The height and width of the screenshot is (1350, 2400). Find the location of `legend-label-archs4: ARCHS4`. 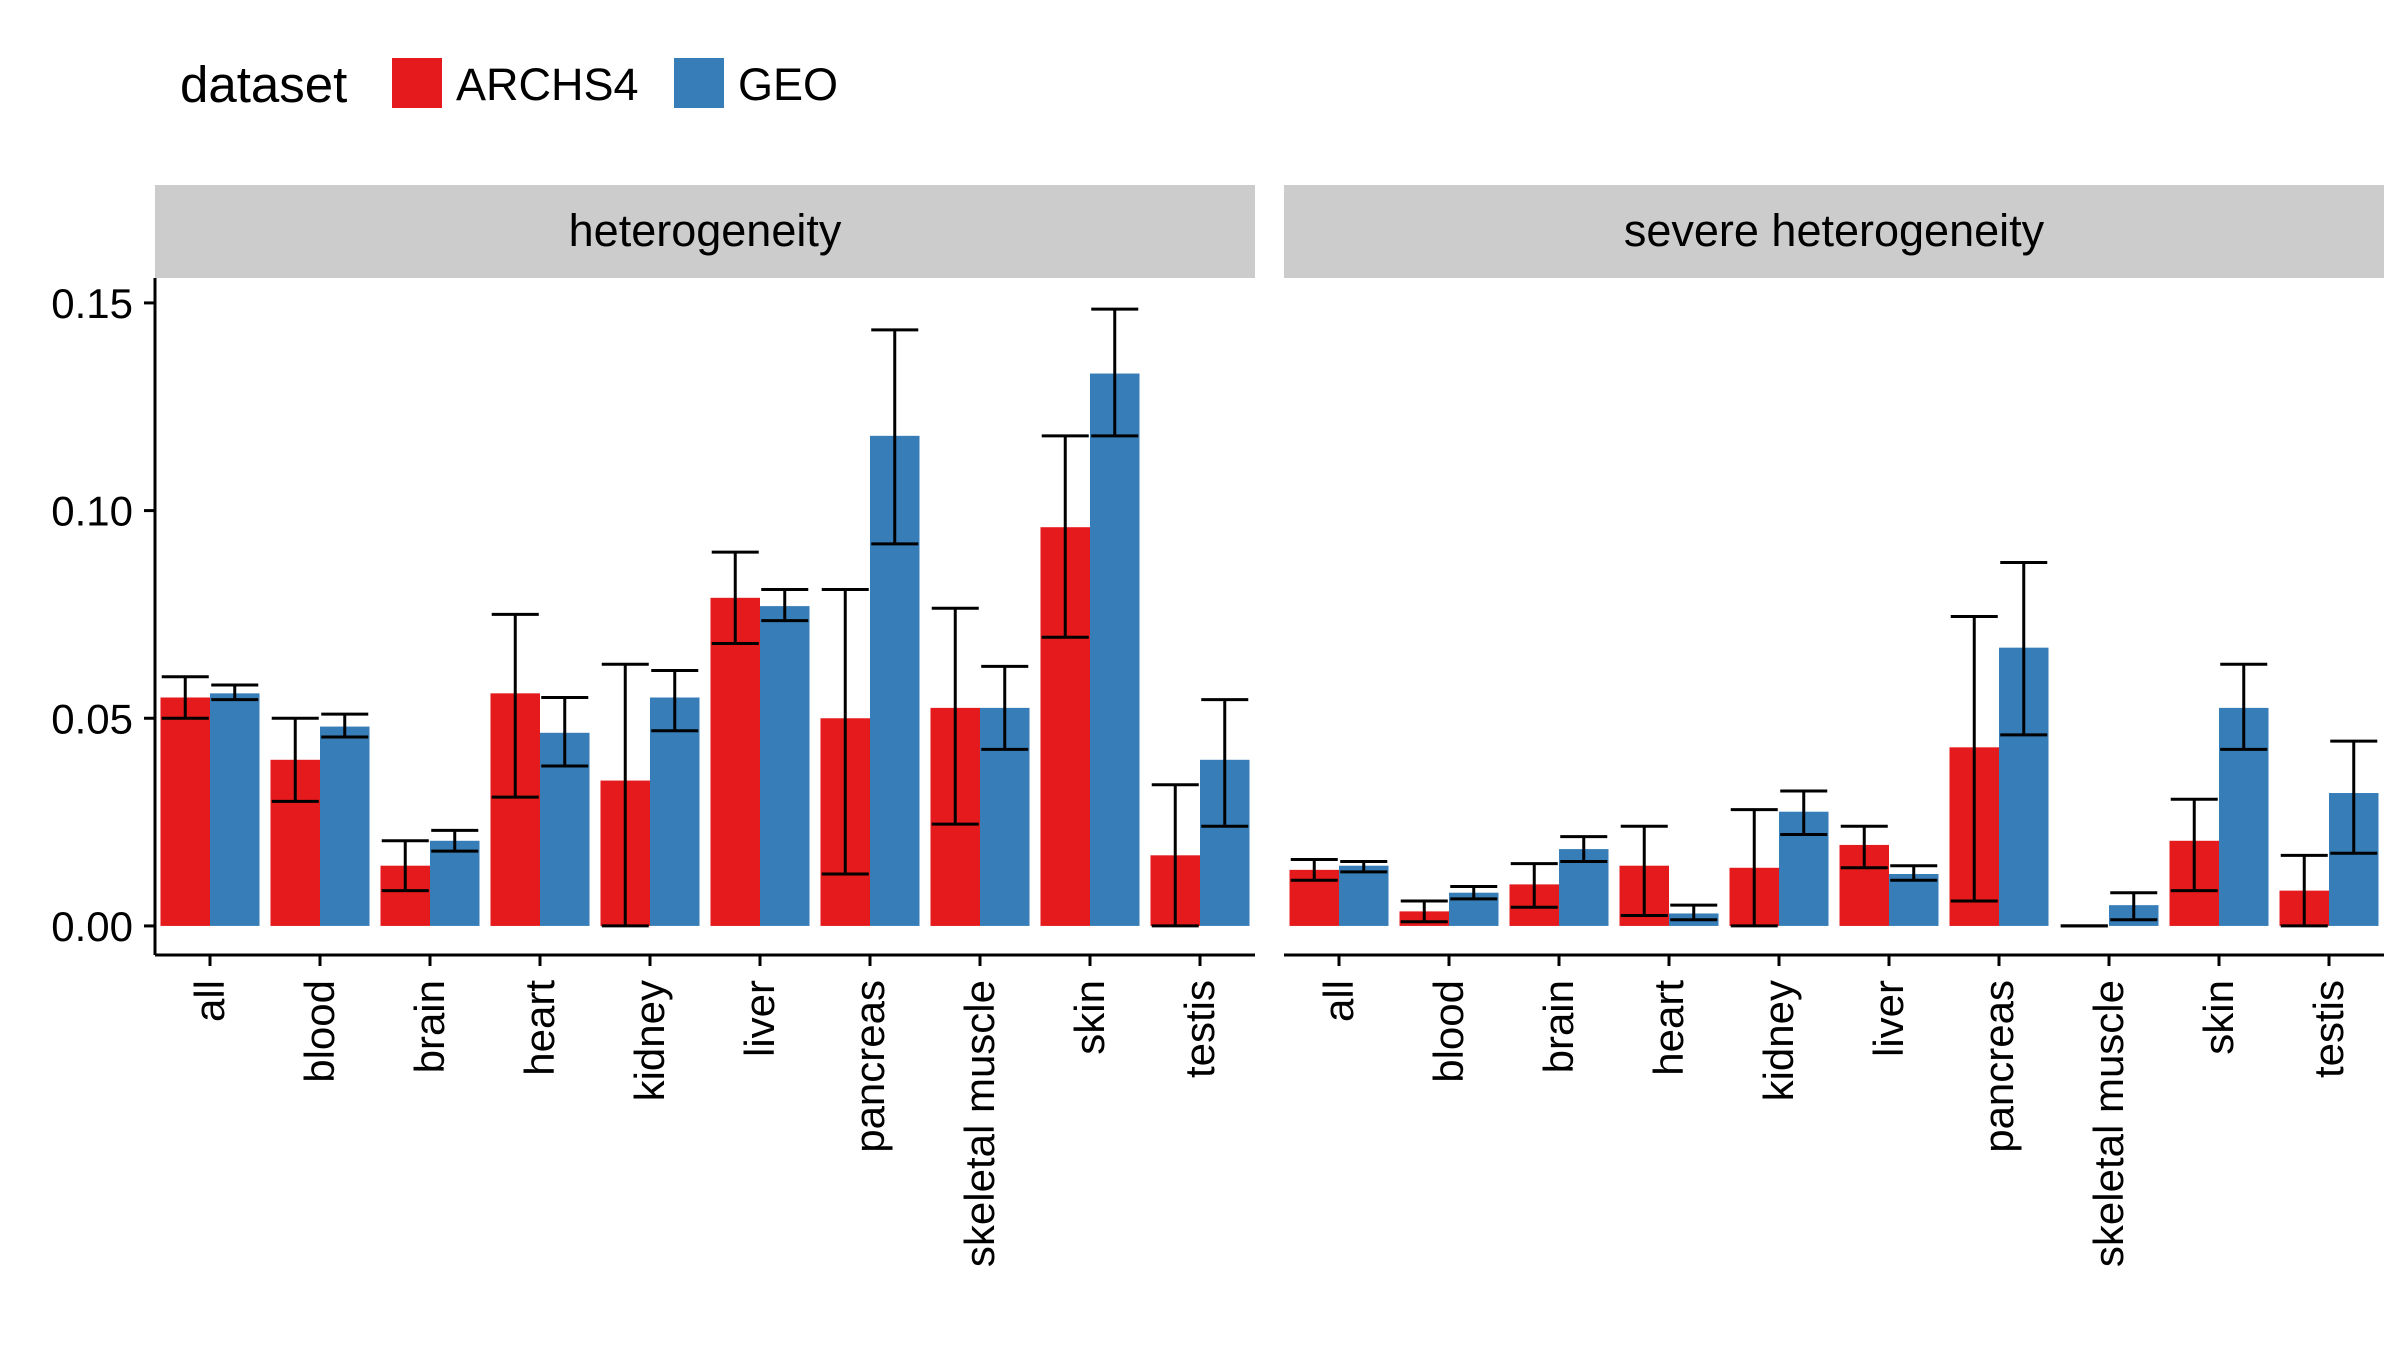

legend-label-archs4: ARCHS4 is located at coordinates (547, 84).